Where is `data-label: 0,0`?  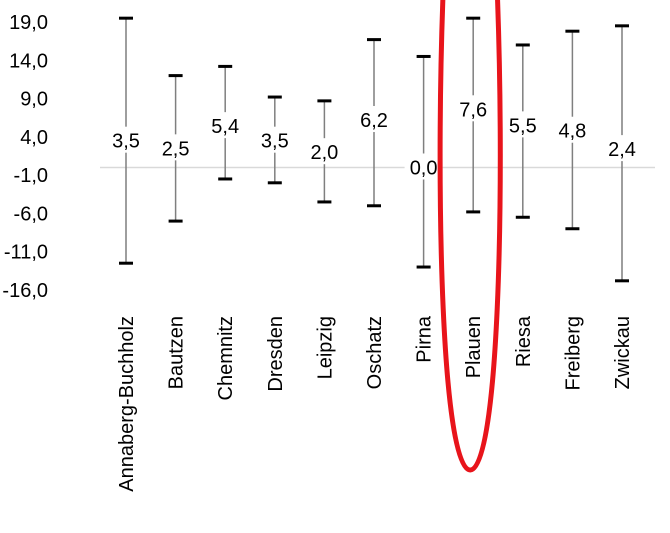
data-label: 0,0 is located at coordinates (423, 166).